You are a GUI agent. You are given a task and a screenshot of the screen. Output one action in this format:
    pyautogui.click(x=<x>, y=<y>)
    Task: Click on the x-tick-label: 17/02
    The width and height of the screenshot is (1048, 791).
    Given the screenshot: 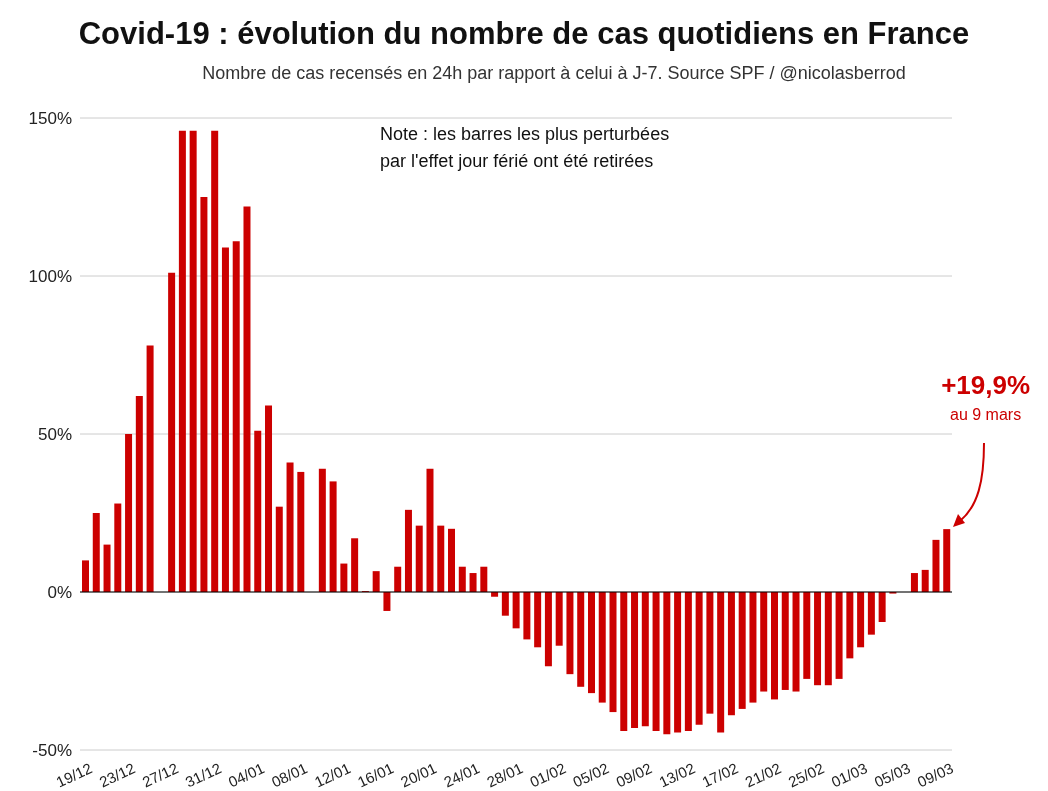 What is the action you would take?
    pyautogui.click(x=720, y=775)
    